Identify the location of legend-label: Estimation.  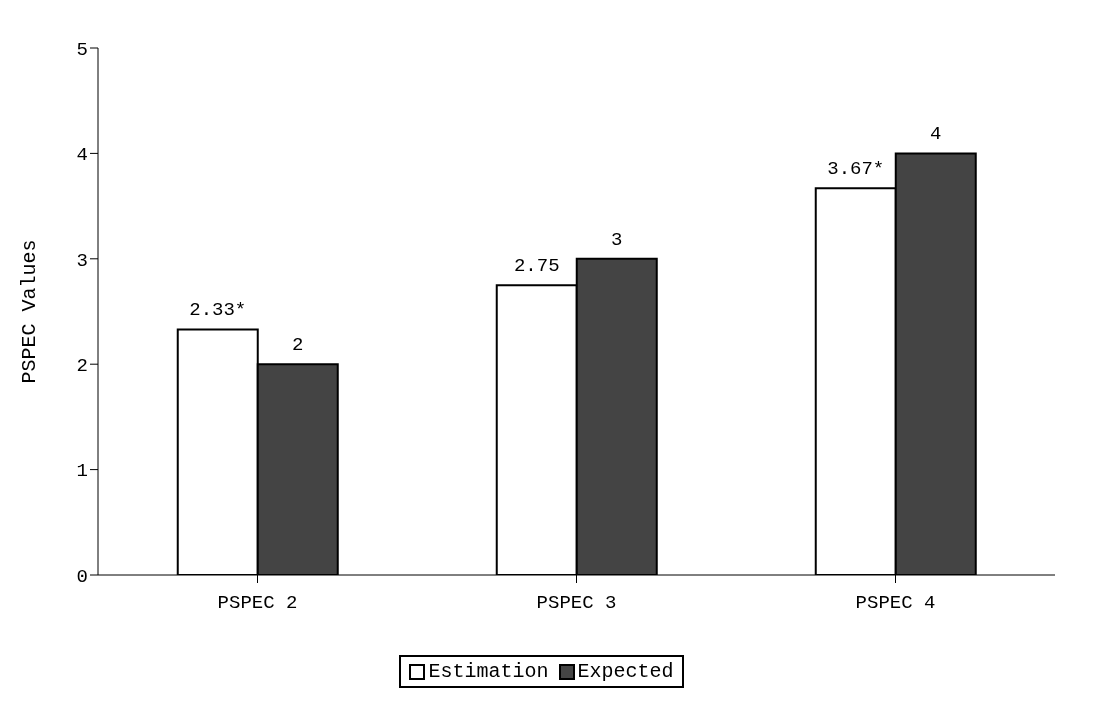
(488, 671).